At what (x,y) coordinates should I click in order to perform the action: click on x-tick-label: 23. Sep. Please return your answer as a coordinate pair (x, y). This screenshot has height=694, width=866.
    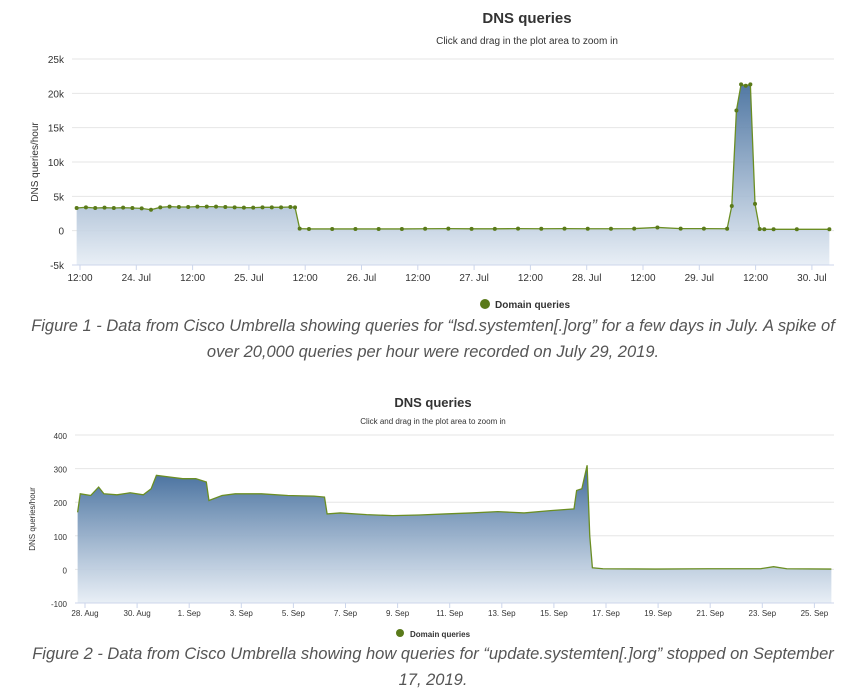
    Looking at the image, I should click on (763, 613).